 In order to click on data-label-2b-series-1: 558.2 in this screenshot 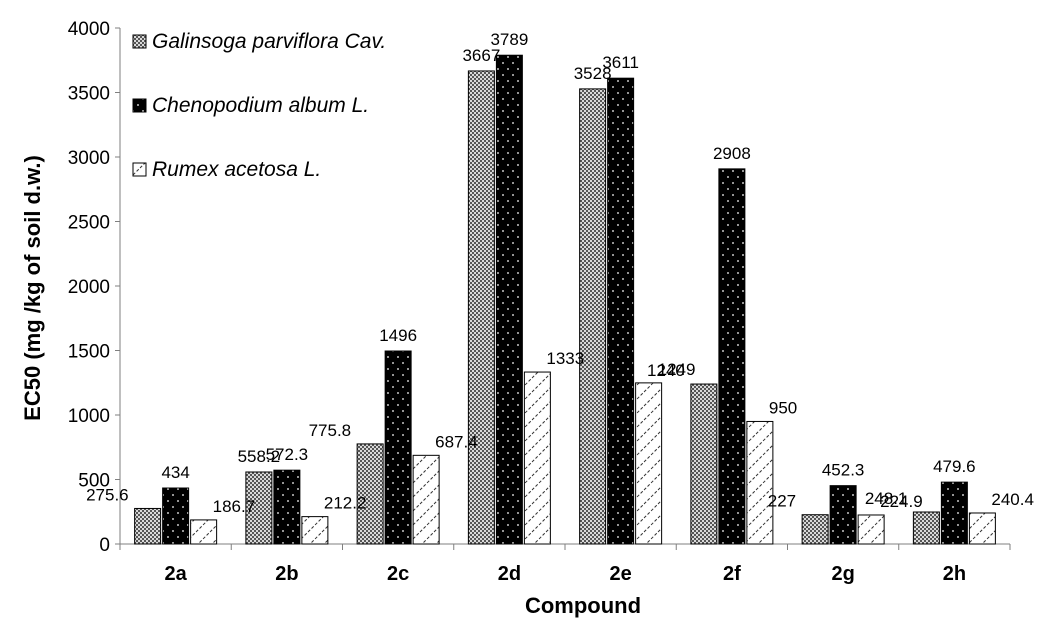, I will do `click(259, 456)`.